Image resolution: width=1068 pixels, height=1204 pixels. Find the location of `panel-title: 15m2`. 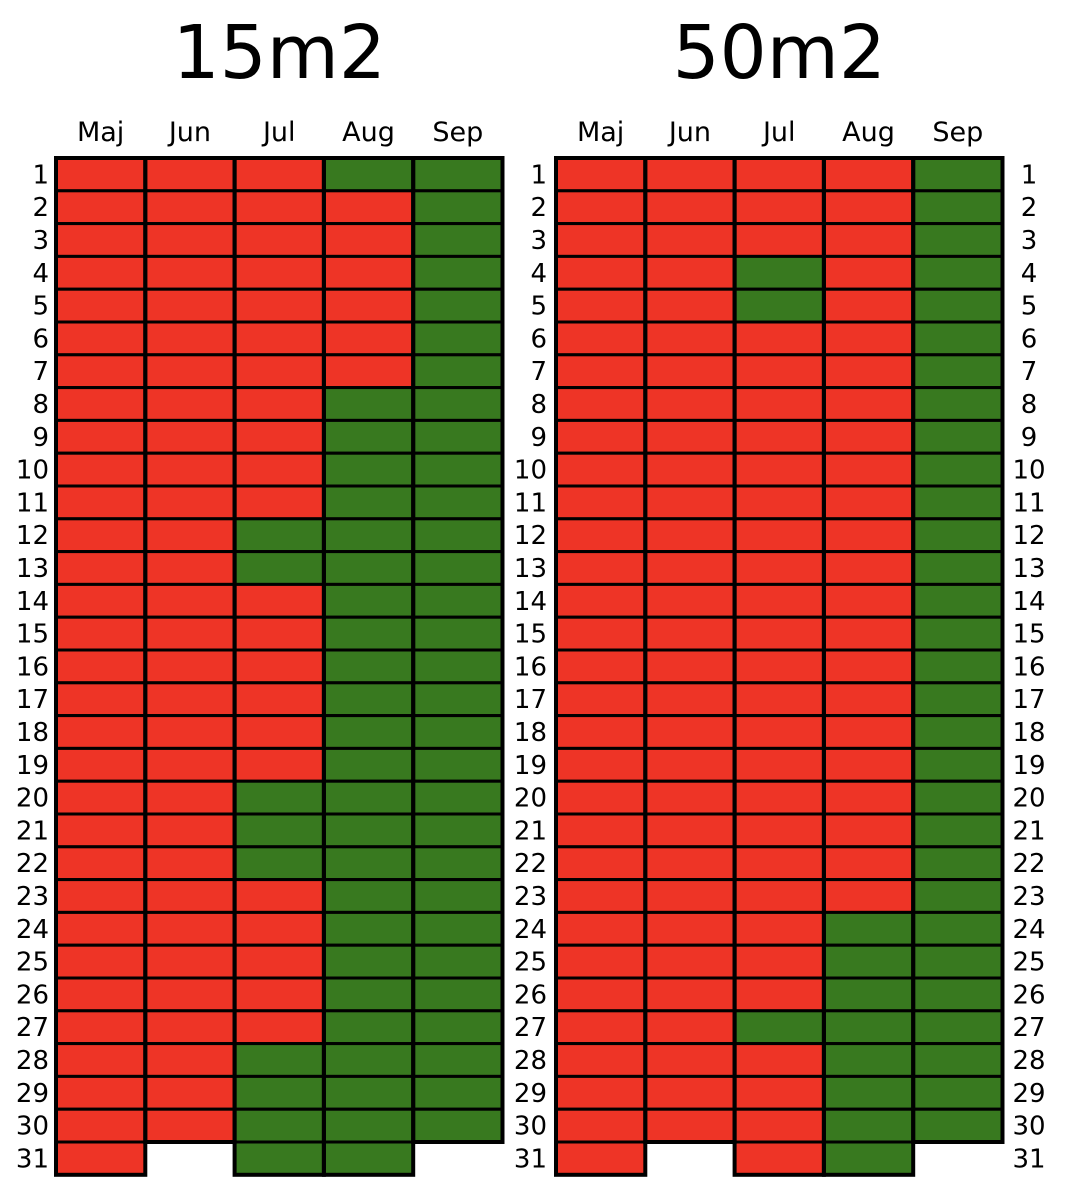

panel-title: 15m2 is located at coordinates (279, 53).